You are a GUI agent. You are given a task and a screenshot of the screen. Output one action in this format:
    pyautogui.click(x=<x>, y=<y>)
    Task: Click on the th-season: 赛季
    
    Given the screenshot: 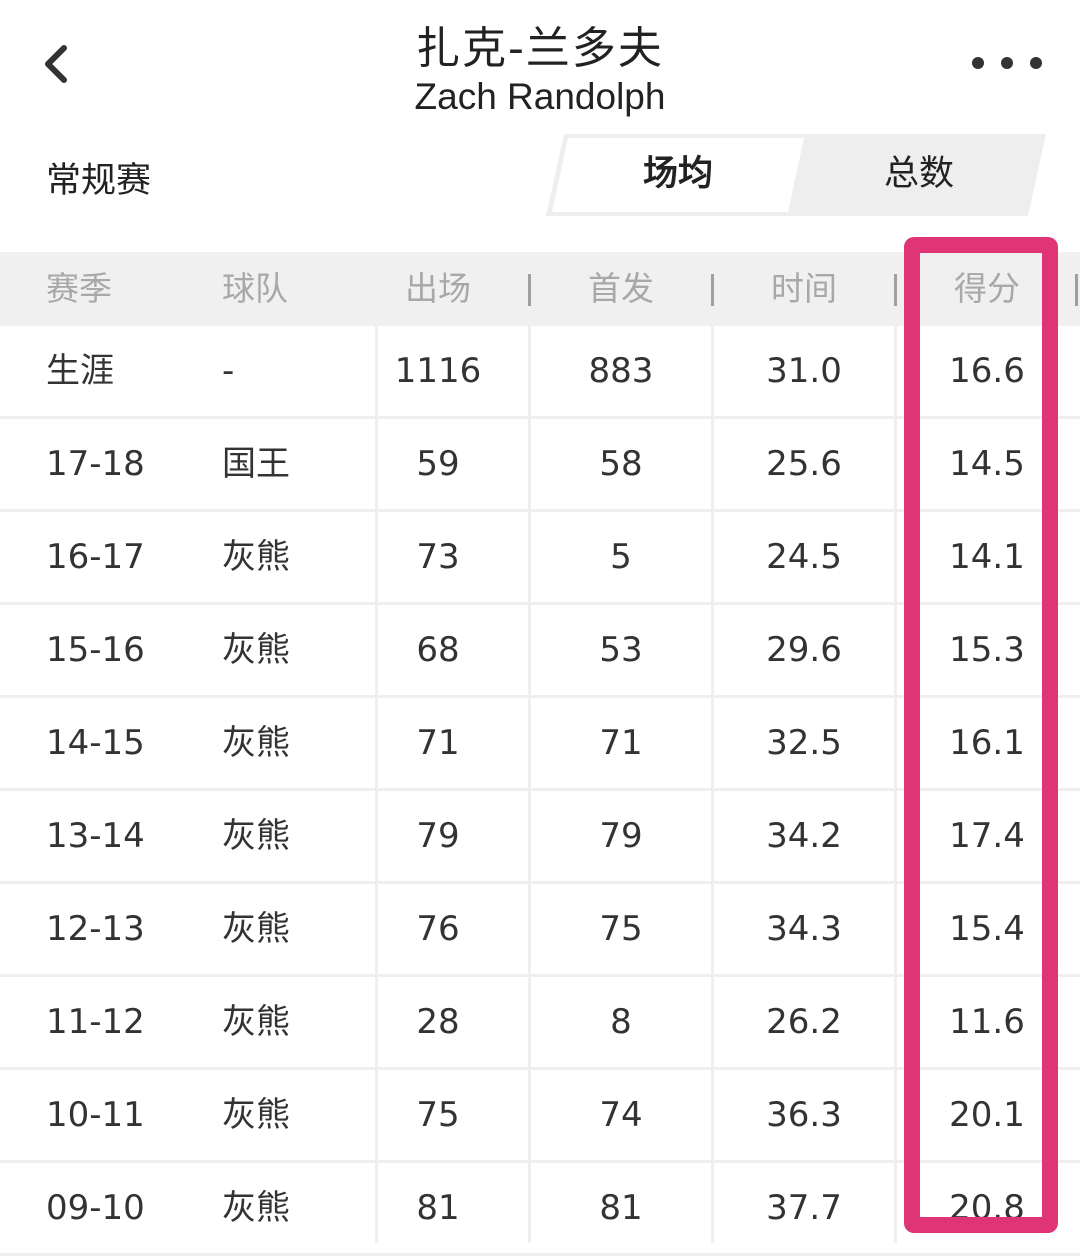 What is the action you would take?
    pyautogui.click(x=79, y=288)
    